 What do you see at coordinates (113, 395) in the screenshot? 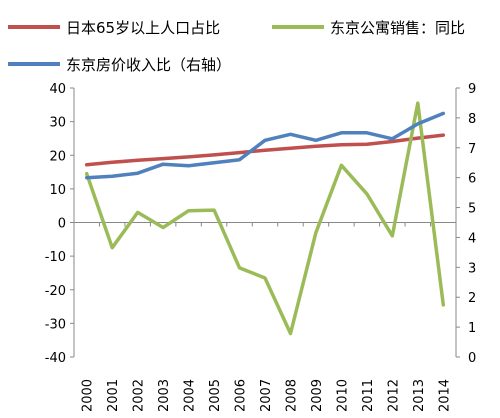
I see `x-tick-label: 2001` at bounding box center [113, 395].